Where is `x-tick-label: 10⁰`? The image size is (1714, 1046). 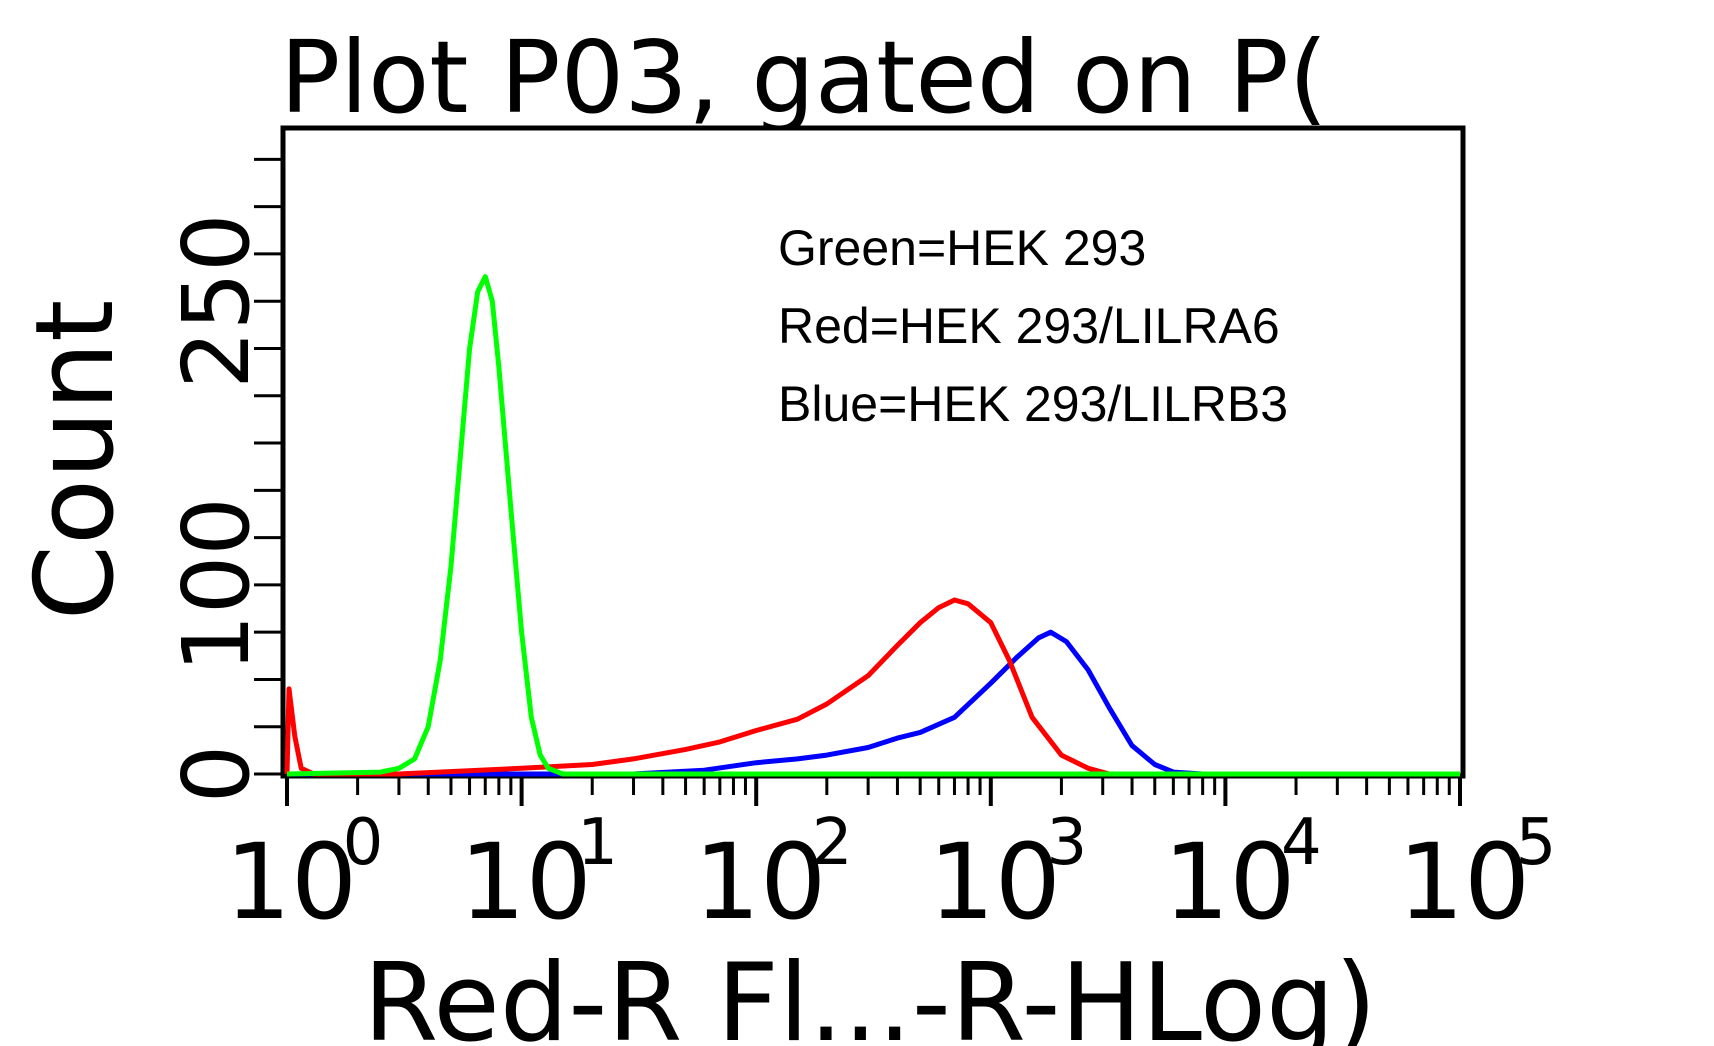
x-tick-label: 10⁰ is located at coordinates (304, 874).